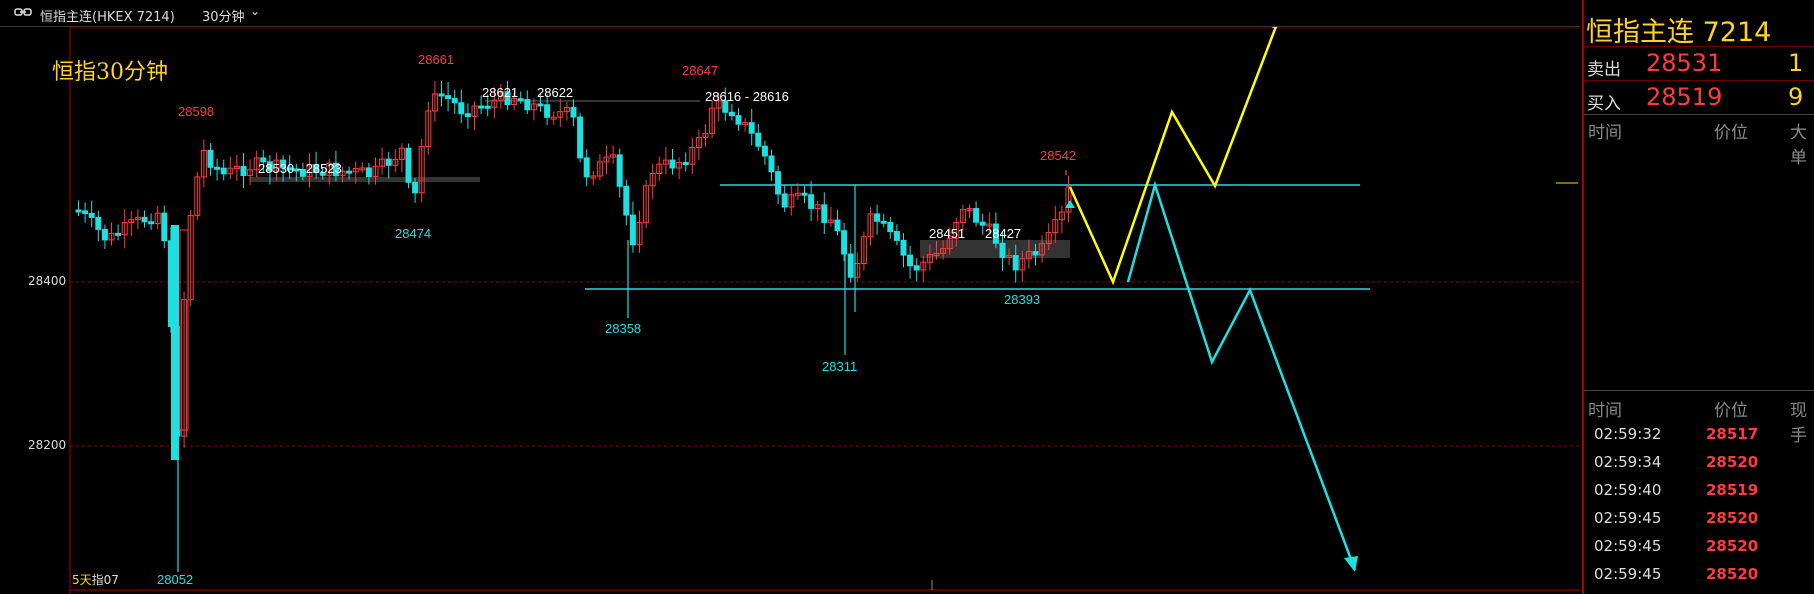 The width and height of the screenshot is (1814, 594). What do you see at coordinates (1070, 204) in the screenshot?
I see `marker-triangle` at bounding box center [1070, 204].